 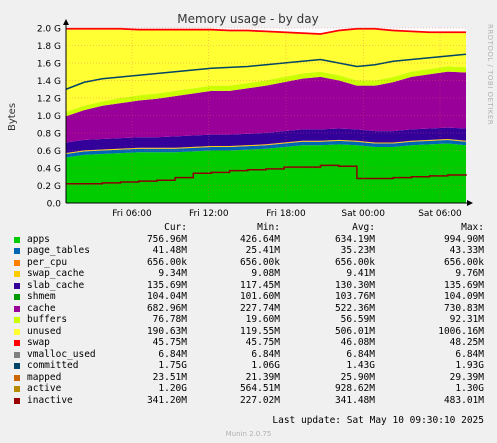 I want to click on legend-name: shmem, so click(x=41, y=296).